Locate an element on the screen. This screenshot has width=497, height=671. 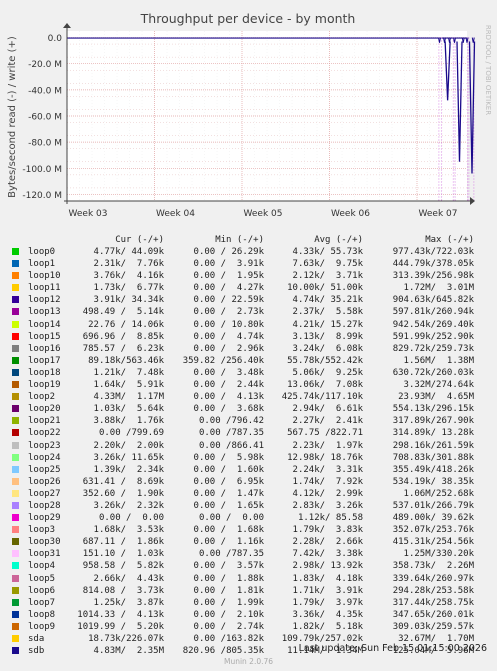
legend-series-cell: loop11 is located at coordinates (35, 288).